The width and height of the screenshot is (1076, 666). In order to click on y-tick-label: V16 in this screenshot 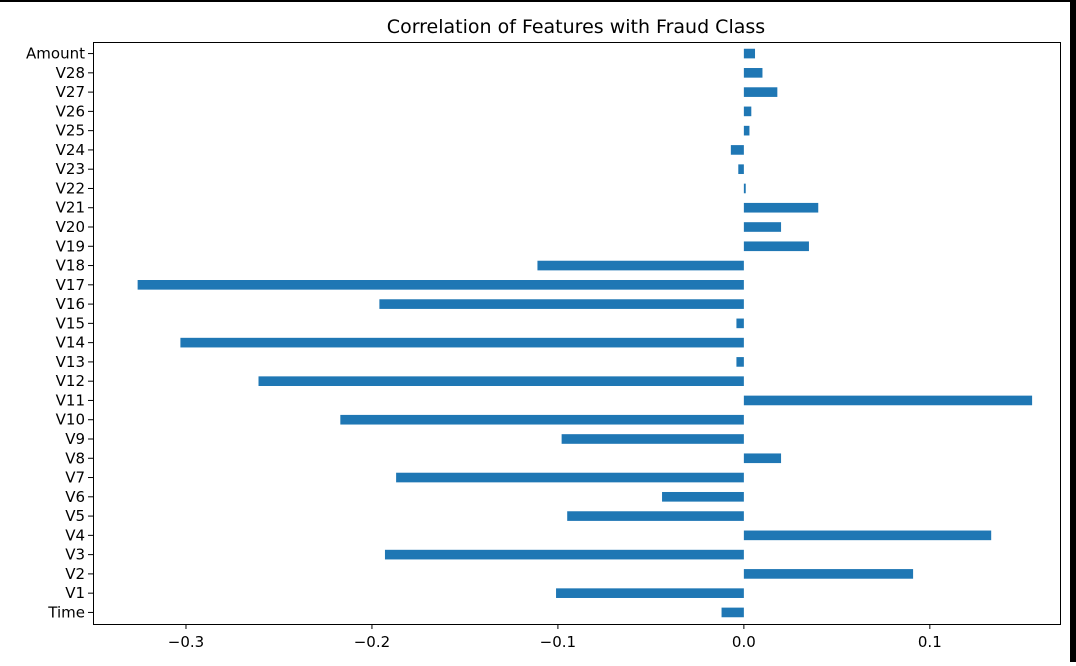, I will do `click(70, 304)`.